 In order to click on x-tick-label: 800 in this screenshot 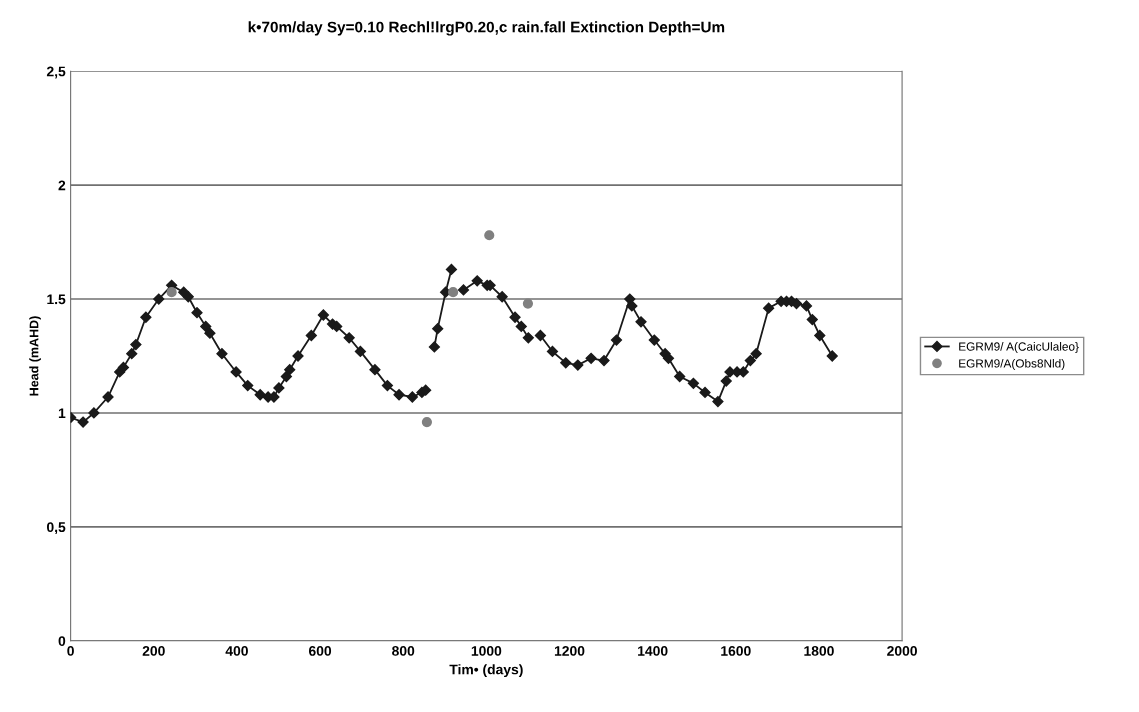, I will do `click(403, 651)`.